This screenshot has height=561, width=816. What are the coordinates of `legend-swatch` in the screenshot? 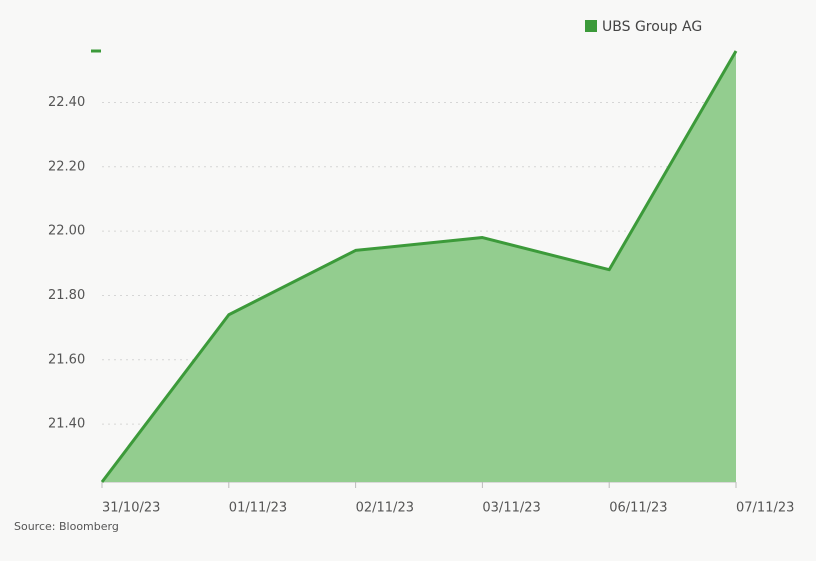 It's located at (591, 26).